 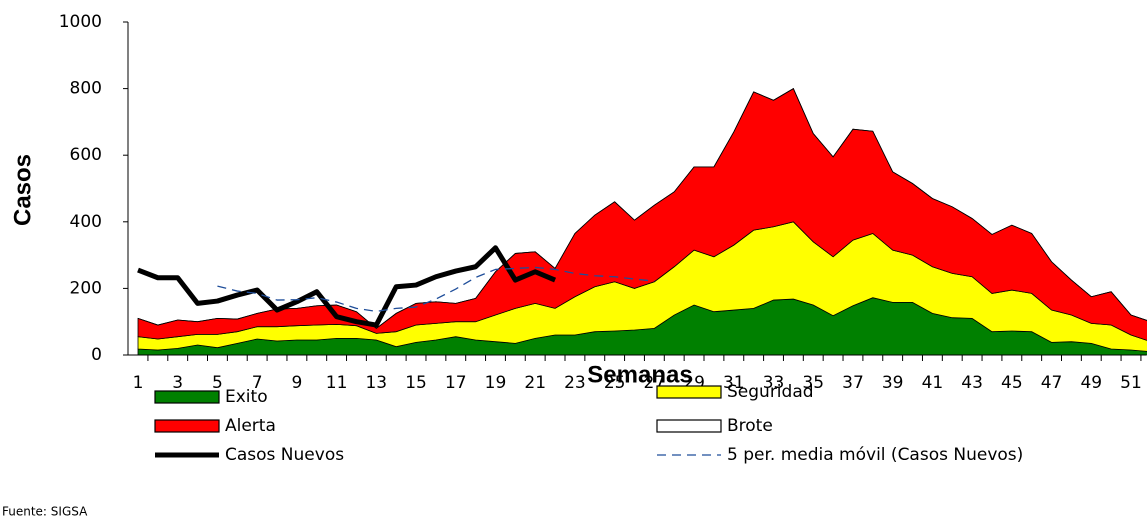 I want to click on x-axis-title: Semanas, so click(x=639, y=374).